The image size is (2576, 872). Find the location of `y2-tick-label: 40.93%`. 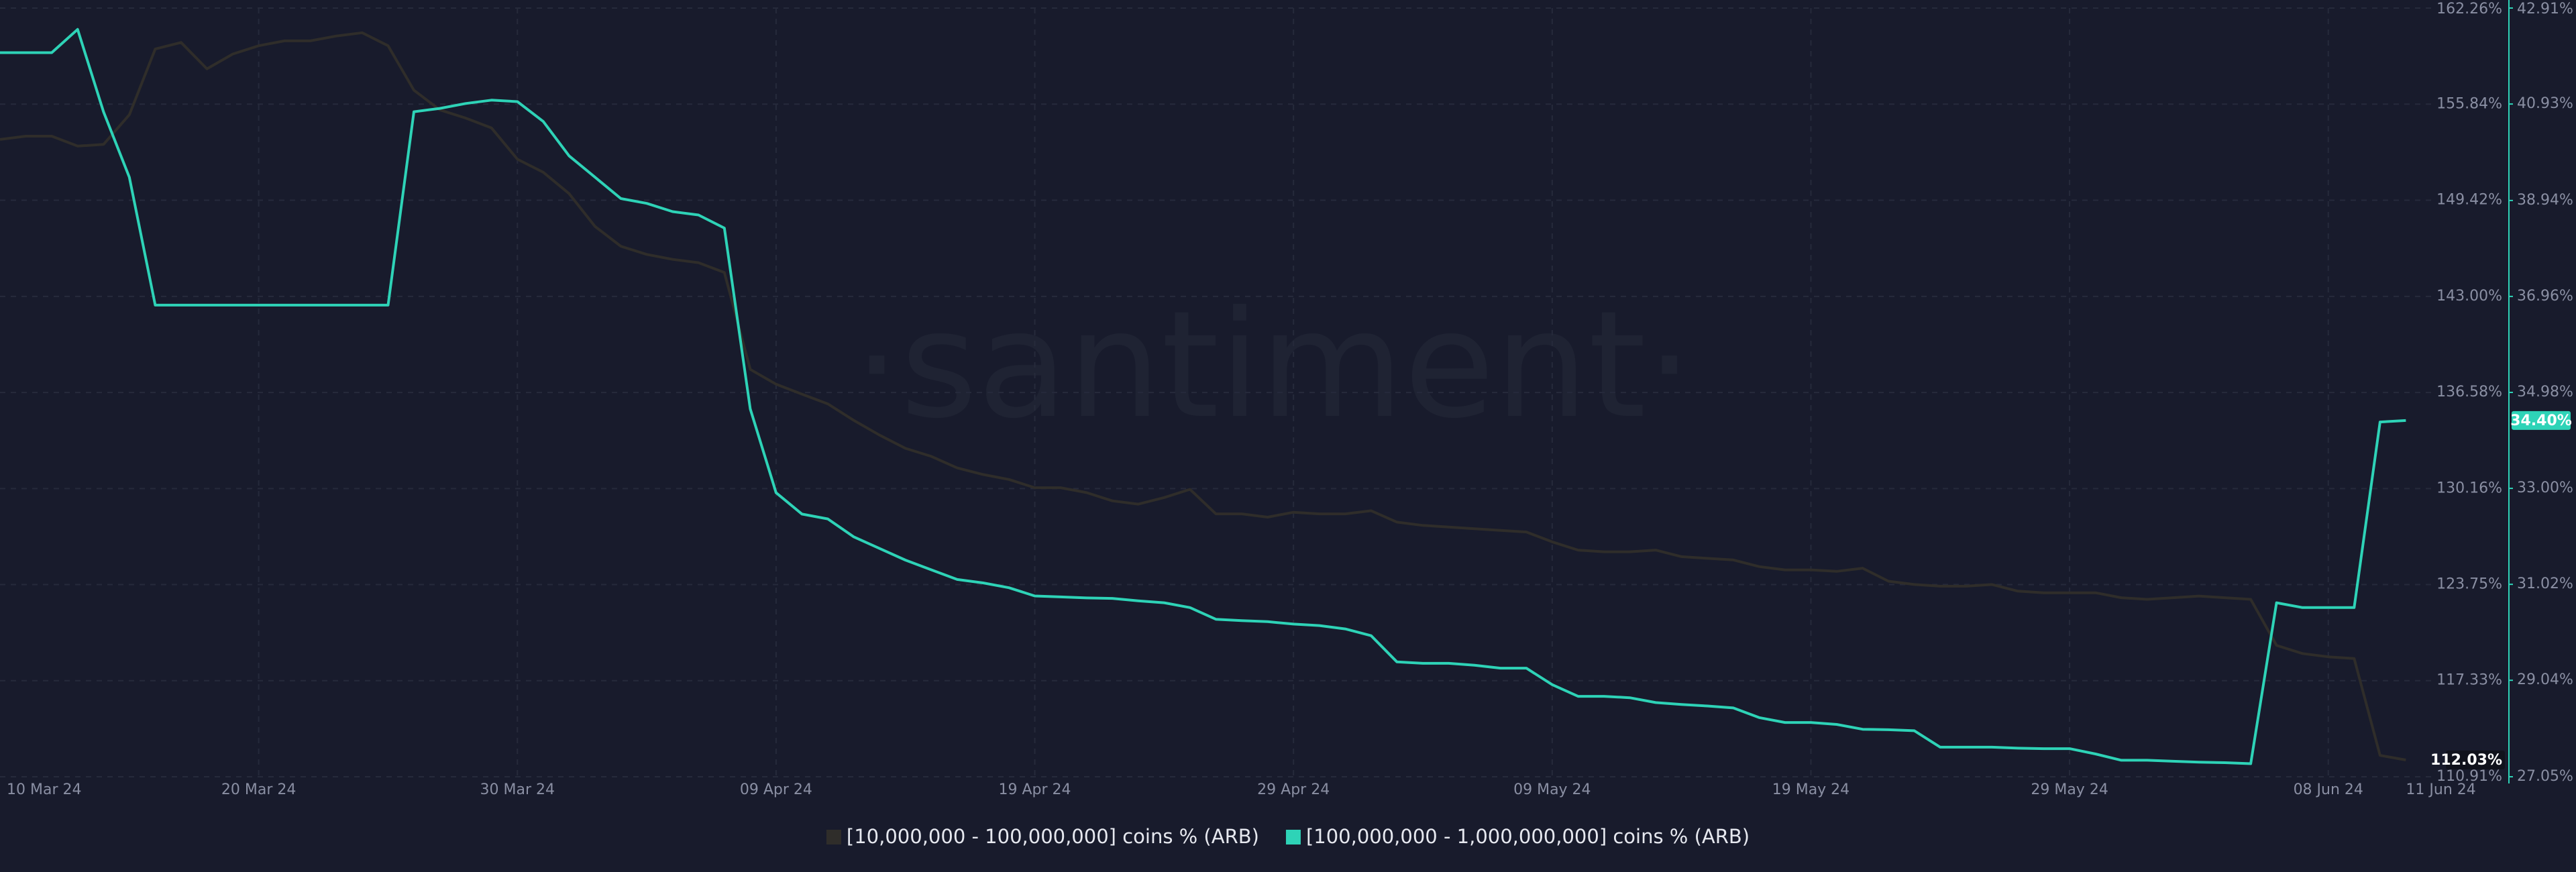

y2-tick-label: 40.93% is located at coordinates (2545, 103).